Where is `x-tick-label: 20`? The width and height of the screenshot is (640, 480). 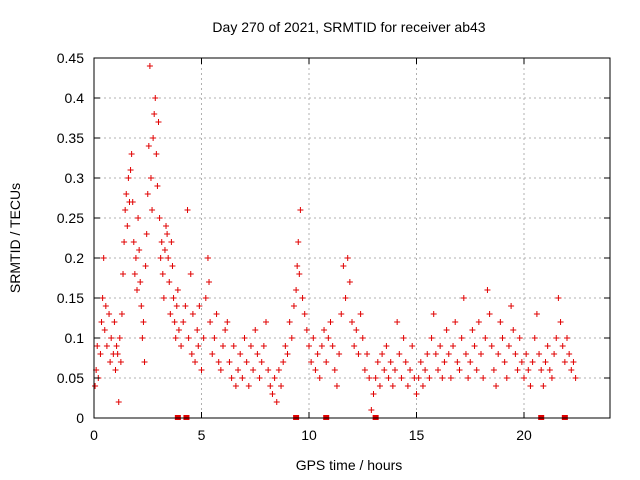 x-tick-label: 20 is located at coordinates (524, 435).